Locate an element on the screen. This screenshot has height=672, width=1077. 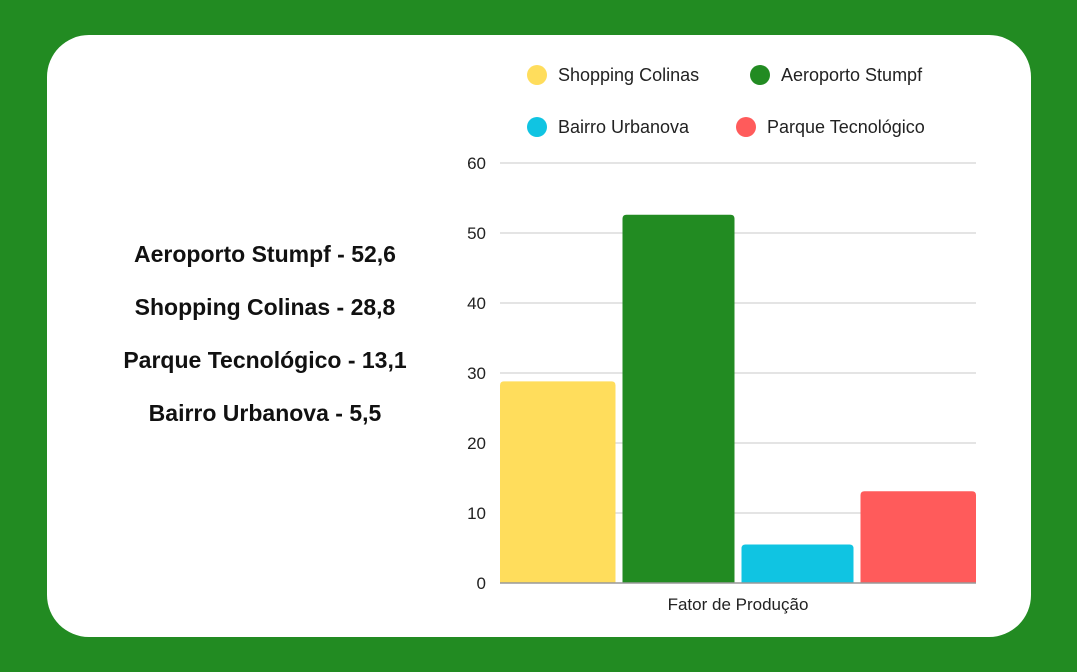
legend-swatch-bairro-urbanova is located at coordinates (537, 127).